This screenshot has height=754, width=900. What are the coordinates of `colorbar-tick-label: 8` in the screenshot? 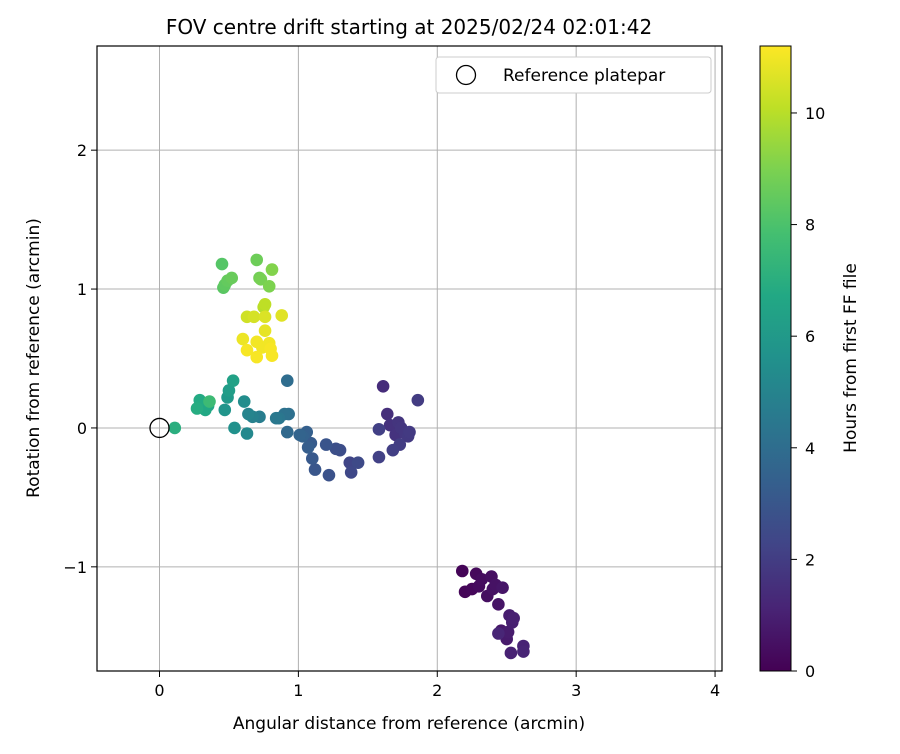 It's located at (810, 225).